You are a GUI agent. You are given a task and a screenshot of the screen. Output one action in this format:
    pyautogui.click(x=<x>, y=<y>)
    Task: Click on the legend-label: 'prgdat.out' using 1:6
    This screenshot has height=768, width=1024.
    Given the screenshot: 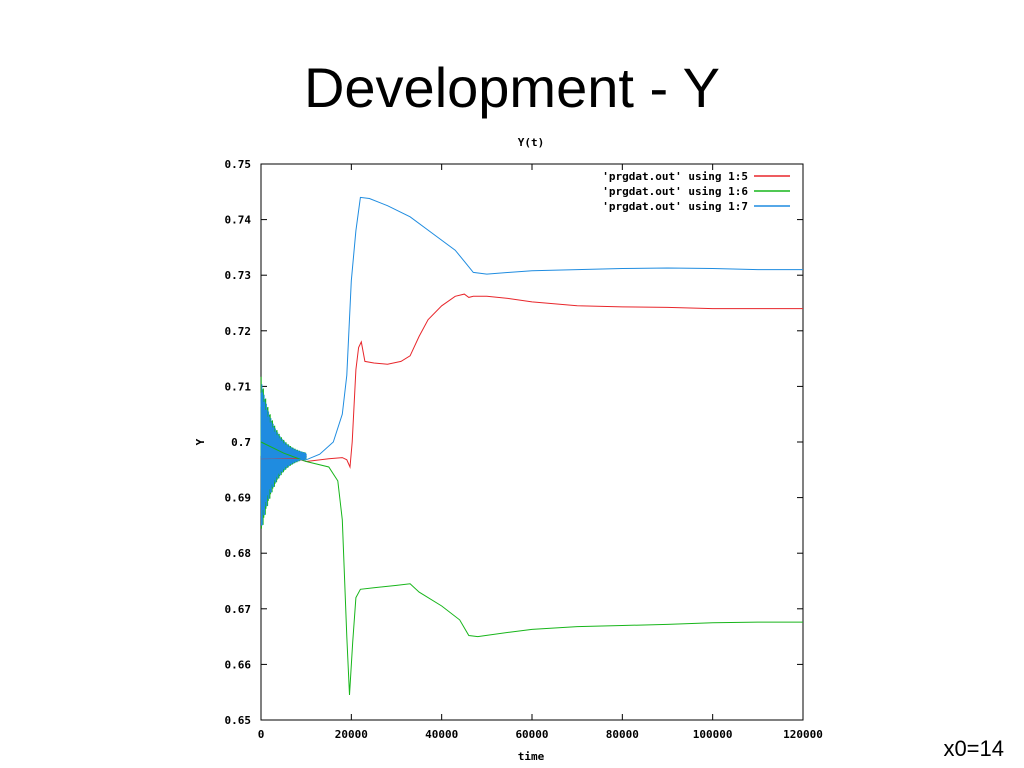 What is the action you would take?
    pyautogui.click(x=675, y=191)
    